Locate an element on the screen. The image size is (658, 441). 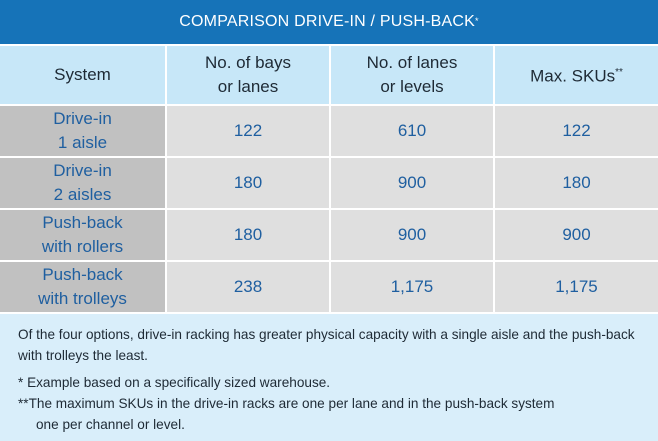
skus-cell: 1,175 is located at coordinates (575, 287).